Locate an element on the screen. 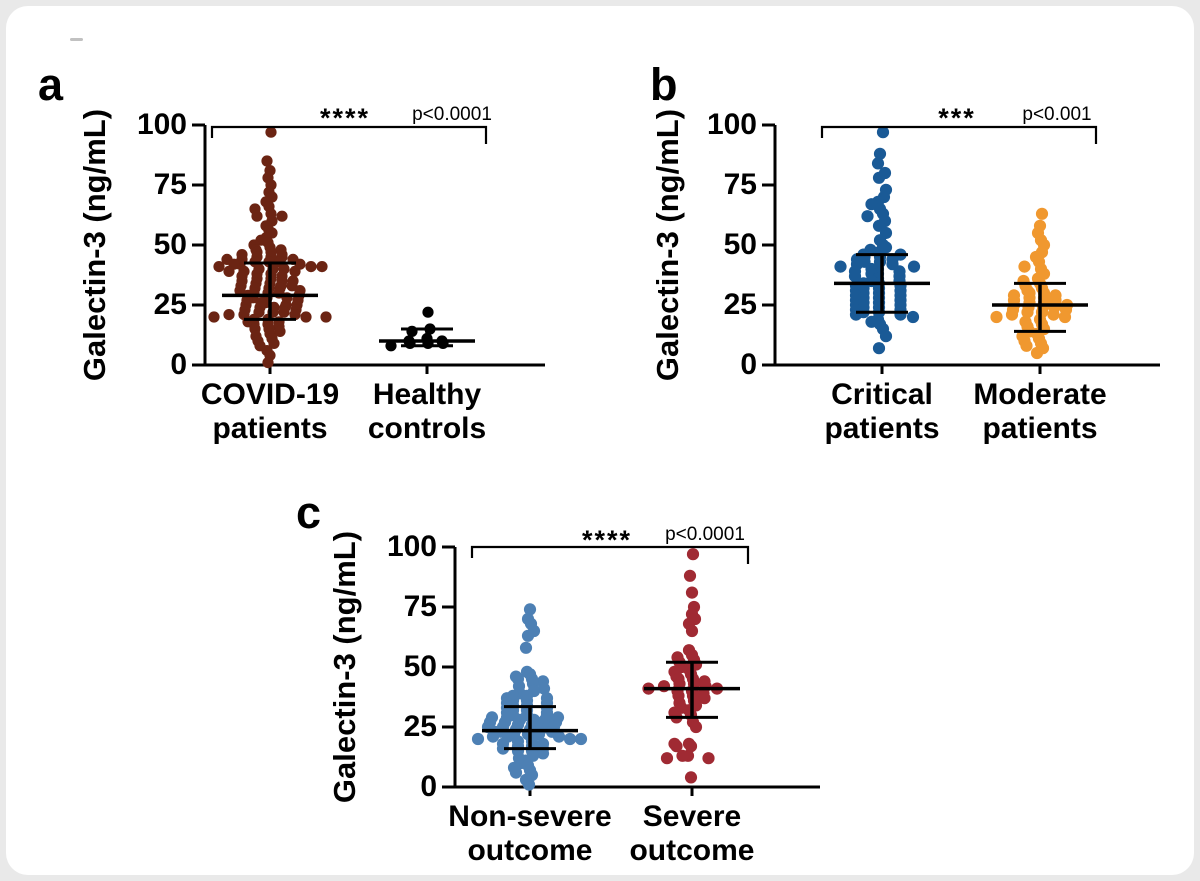 Image resolution: width=1200 pixels, height=881 pixels. panel-a-significance-stars: **** is located at coordinates (345, 118).